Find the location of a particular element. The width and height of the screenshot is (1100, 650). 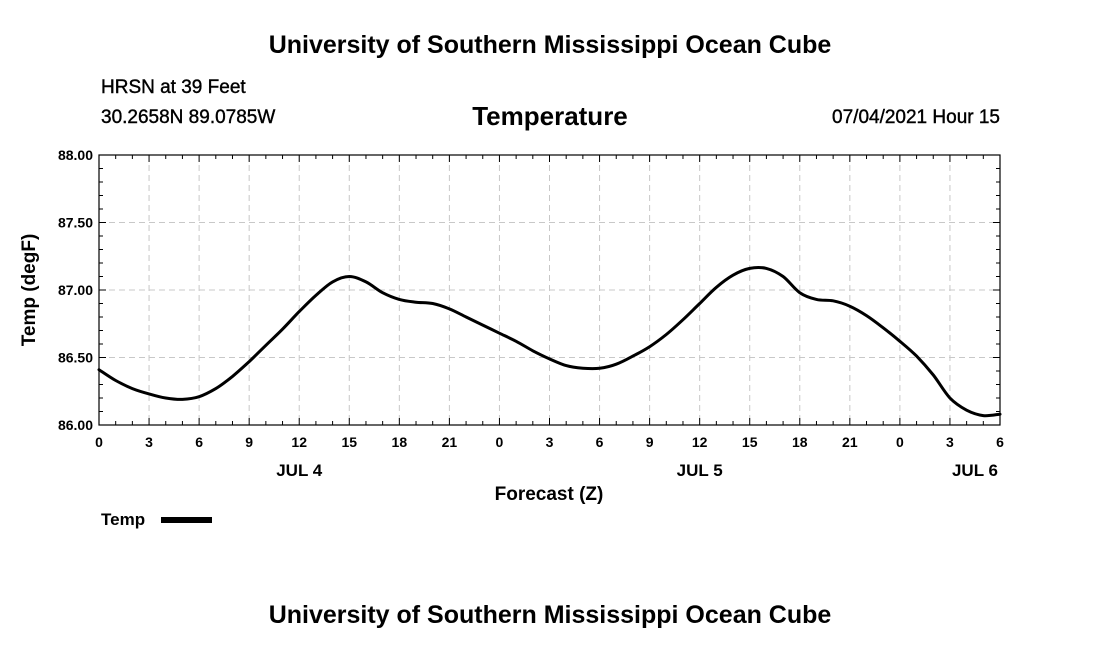

forecast-datetime: 07/04/2021 Hour 15 is located at coordinates (916, 117).